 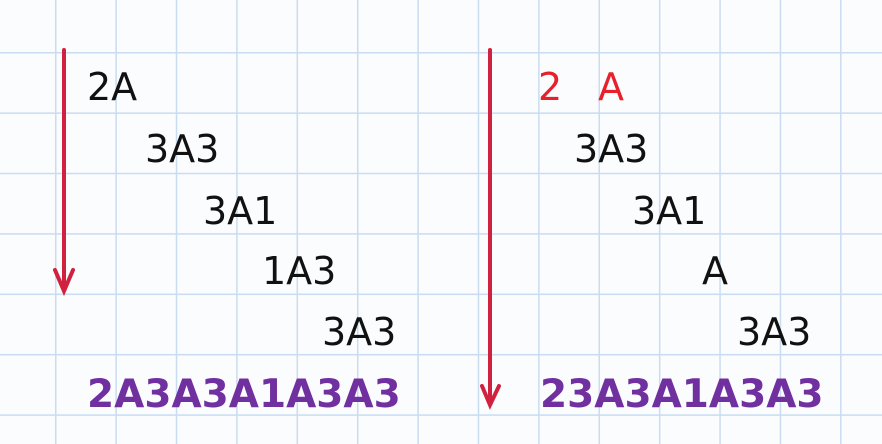 I want to click on left-row-4: 1A3, so click(x=299, y=271).